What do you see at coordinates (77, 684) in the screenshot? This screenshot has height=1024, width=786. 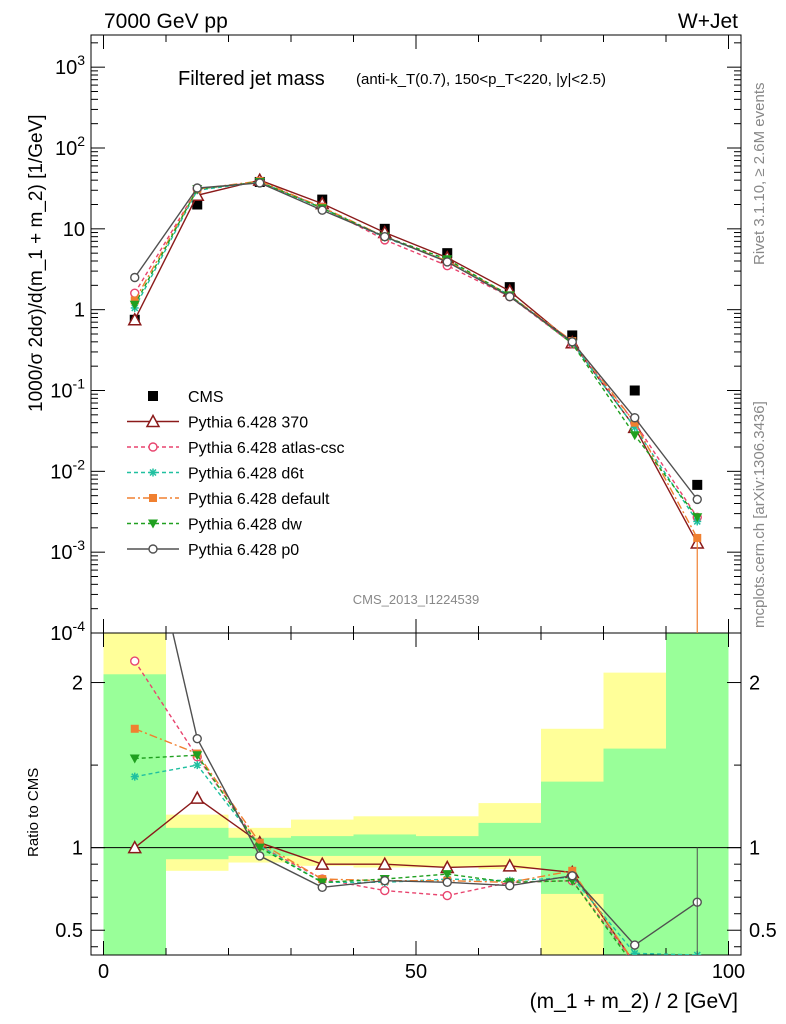 I see `ratio-y-tick-label: 2` at bounding box center [77, 684].